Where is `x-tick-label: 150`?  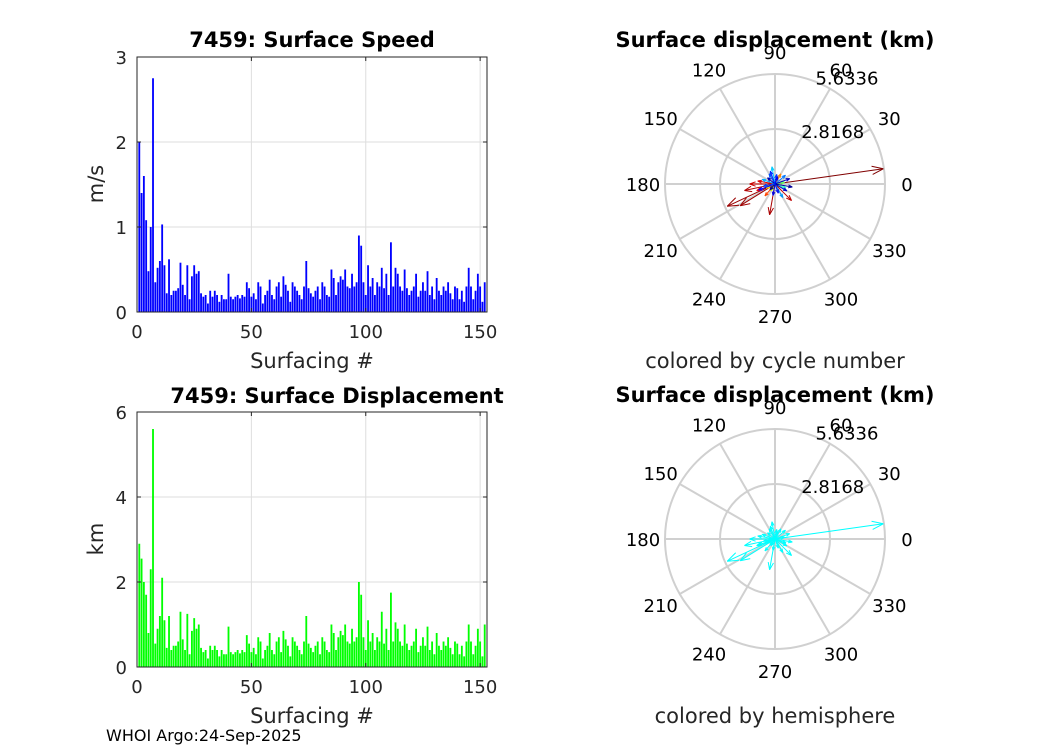 x-tick-label: 150 is located at coordinates (480, 332).